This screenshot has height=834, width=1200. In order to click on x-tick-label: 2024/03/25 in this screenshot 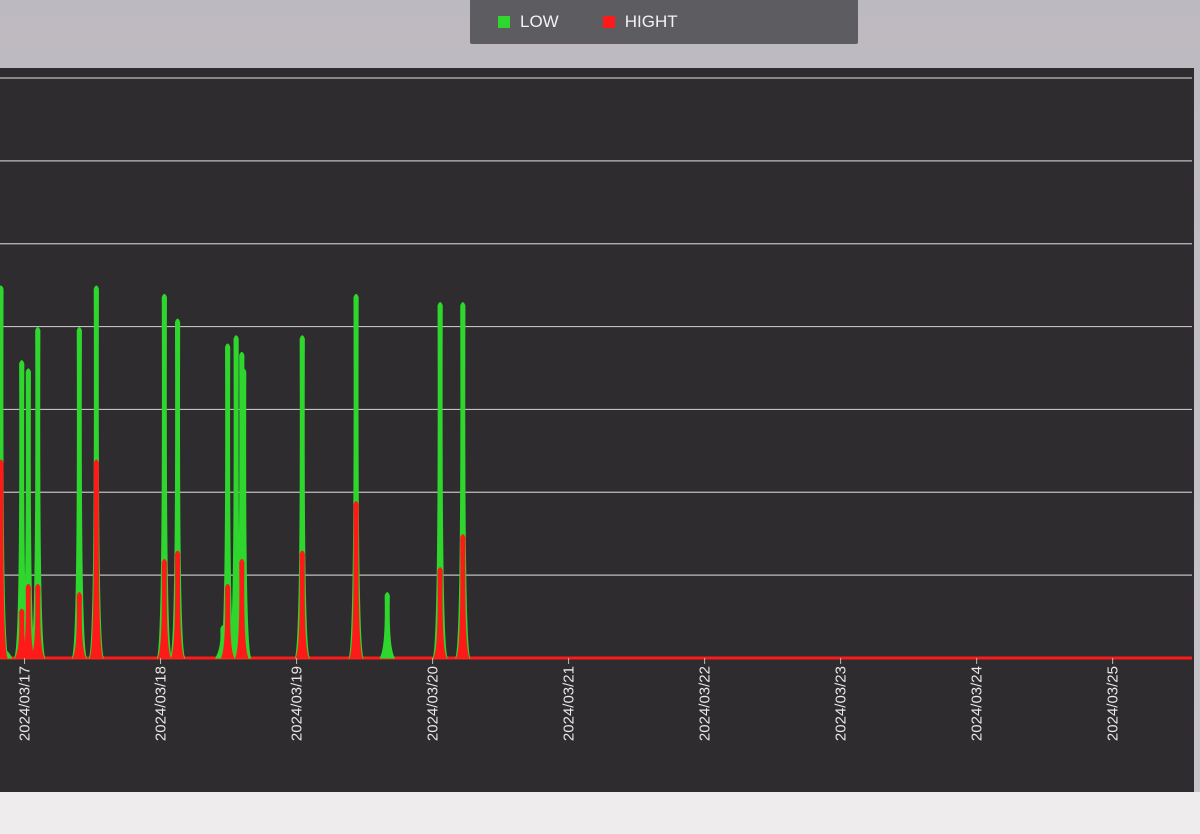, I will do `click(1113, 703)`.